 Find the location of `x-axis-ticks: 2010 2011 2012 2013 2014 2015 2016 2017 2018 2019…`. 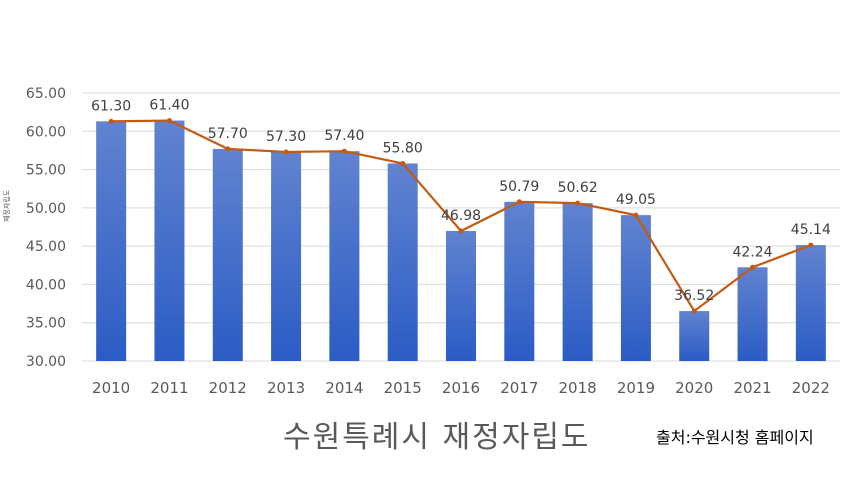

x-axis-ticks: 2010 2011 2012 2013 2014 2015 2016 2017 2018 2019… is located at coordinates (461, 388).